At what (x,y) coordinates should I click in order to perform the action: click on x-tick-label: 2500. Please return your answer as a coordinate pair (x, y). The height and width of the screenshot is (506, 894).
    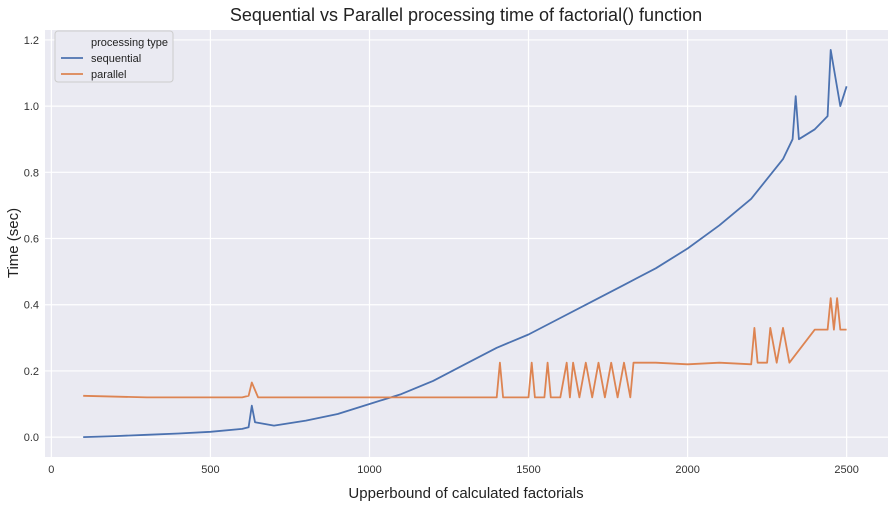
    Looking at the image, I should click on (846, 470).